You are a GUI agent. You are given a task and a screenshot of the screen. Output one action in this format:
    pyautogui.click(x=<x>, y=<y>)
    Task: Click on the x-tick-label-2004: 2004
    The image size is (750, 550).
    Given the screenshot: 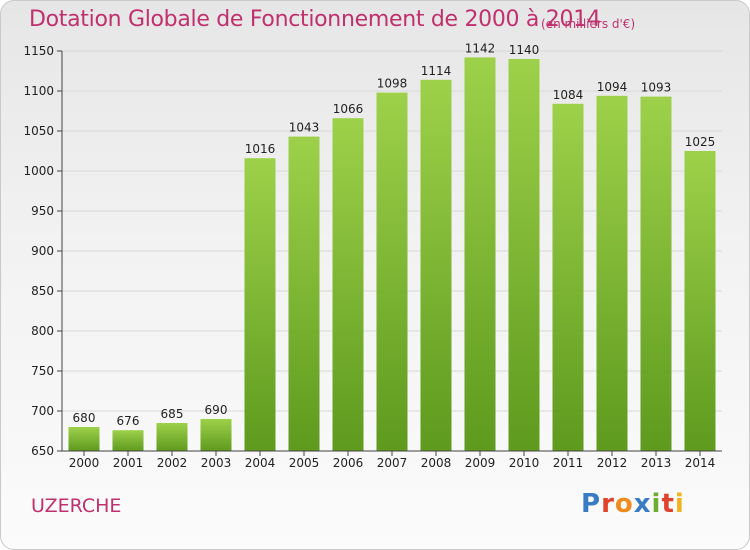 What is the action you would take?
    pyautogui.click(x=260, y=463)
    